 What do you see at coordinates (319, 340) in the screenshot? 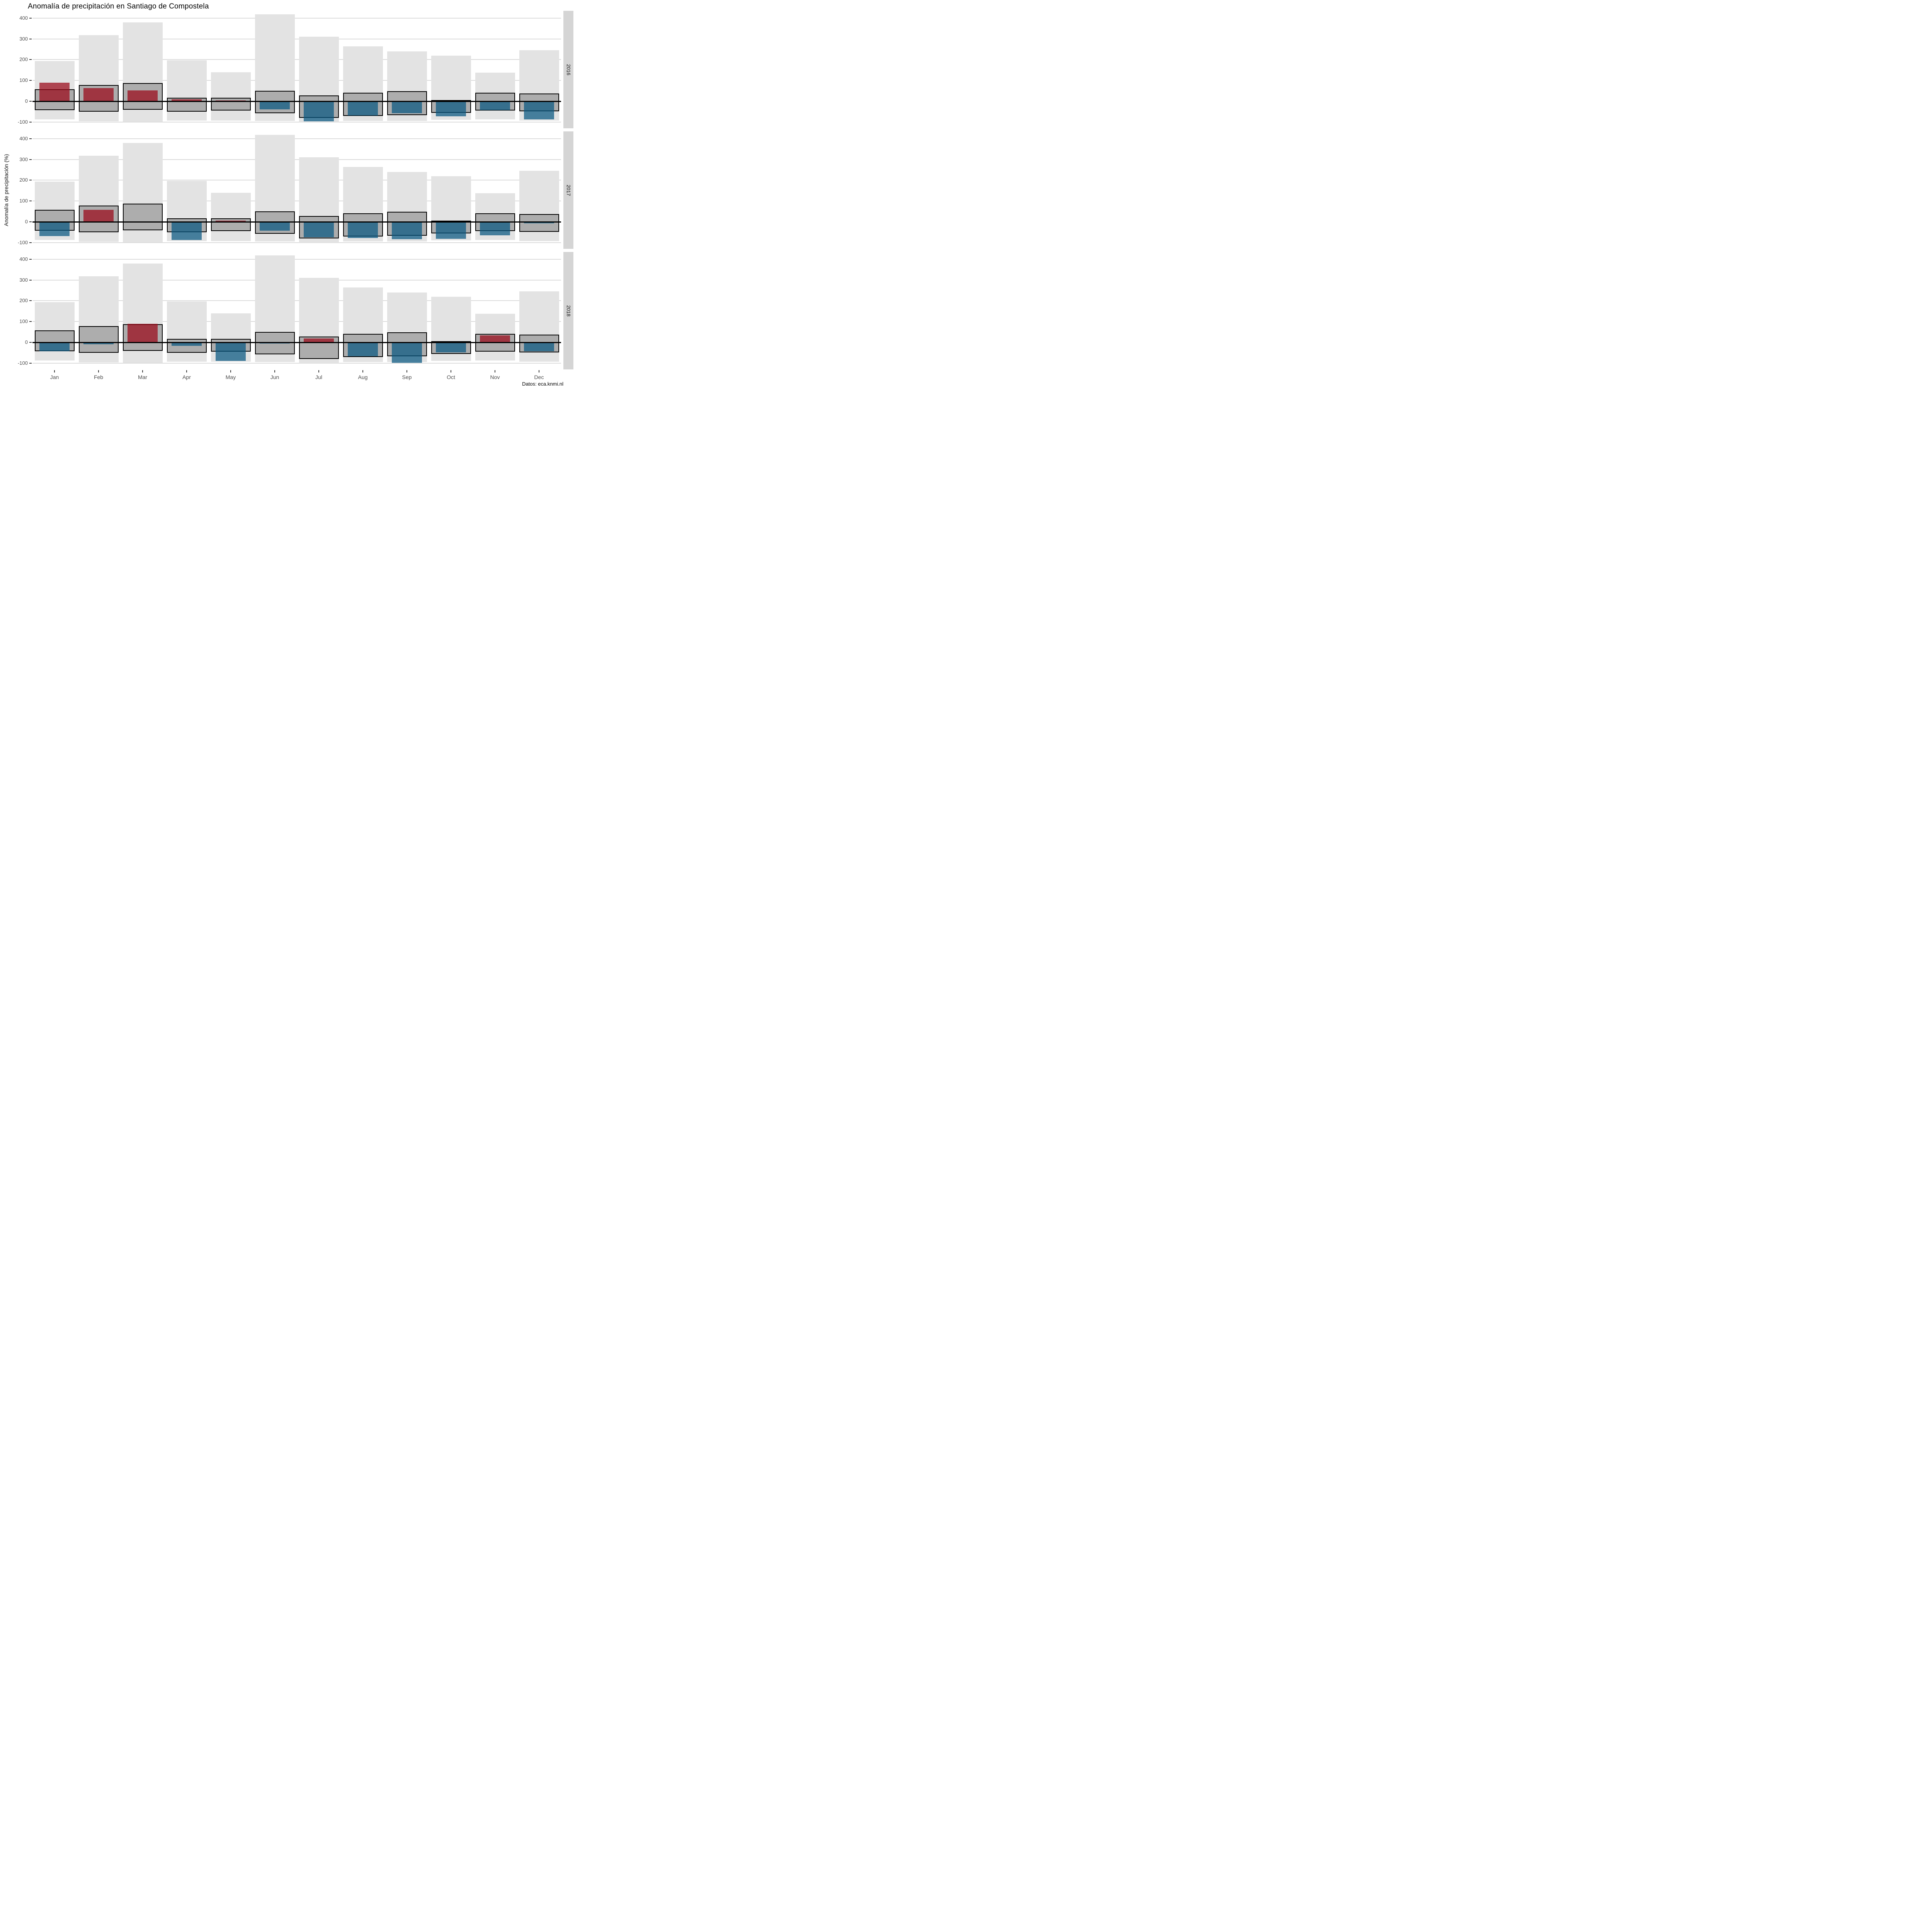
I see `anomaly-bar-2018-Jul` at bounding box center [319, 340].